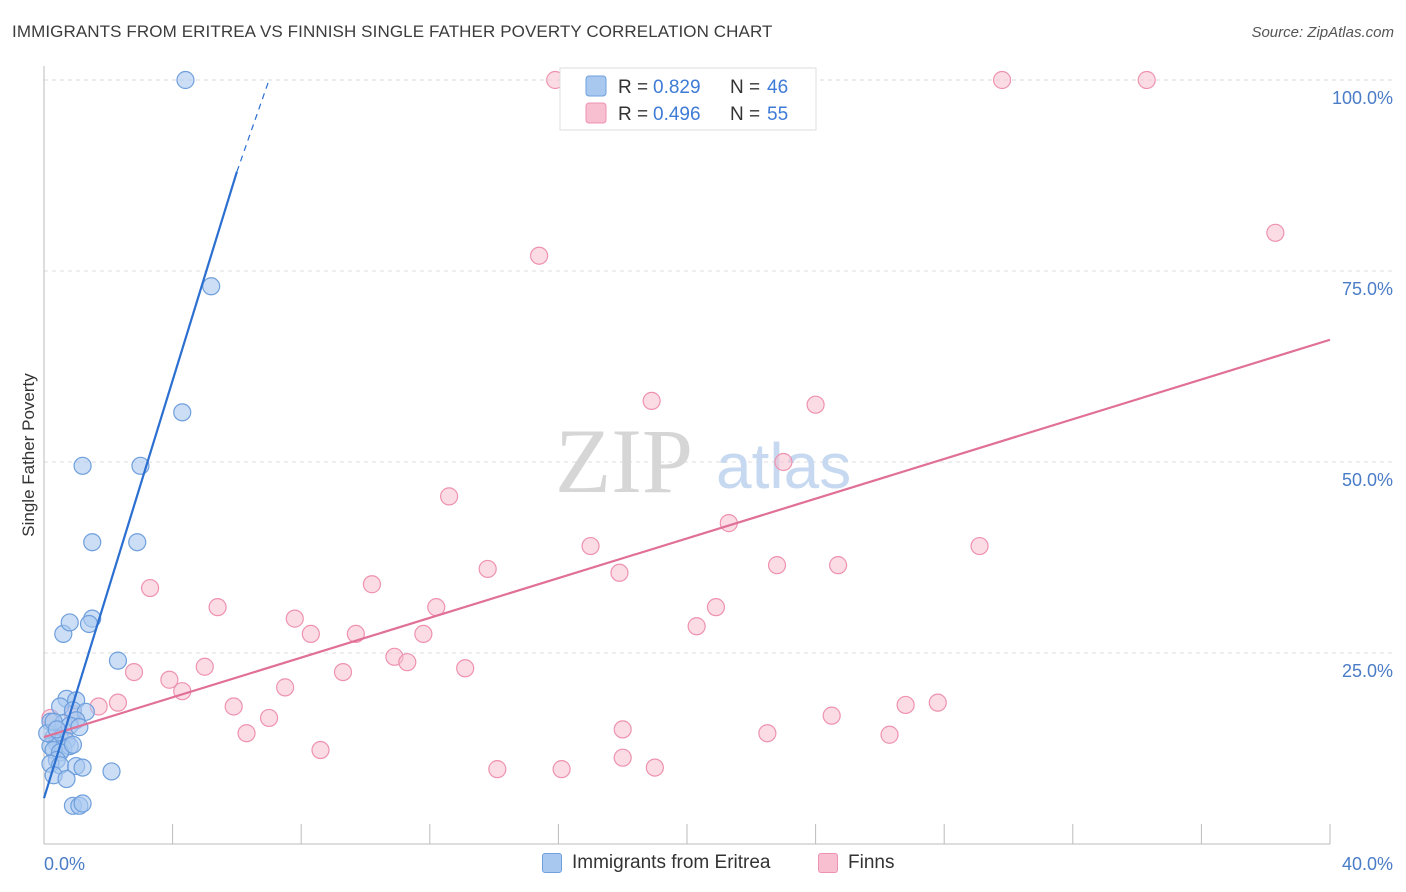  What do you see at coordinates (745, 87) in the screenshot?
I see `legend-n-label-1: N =` at bounding box center [745, 87].